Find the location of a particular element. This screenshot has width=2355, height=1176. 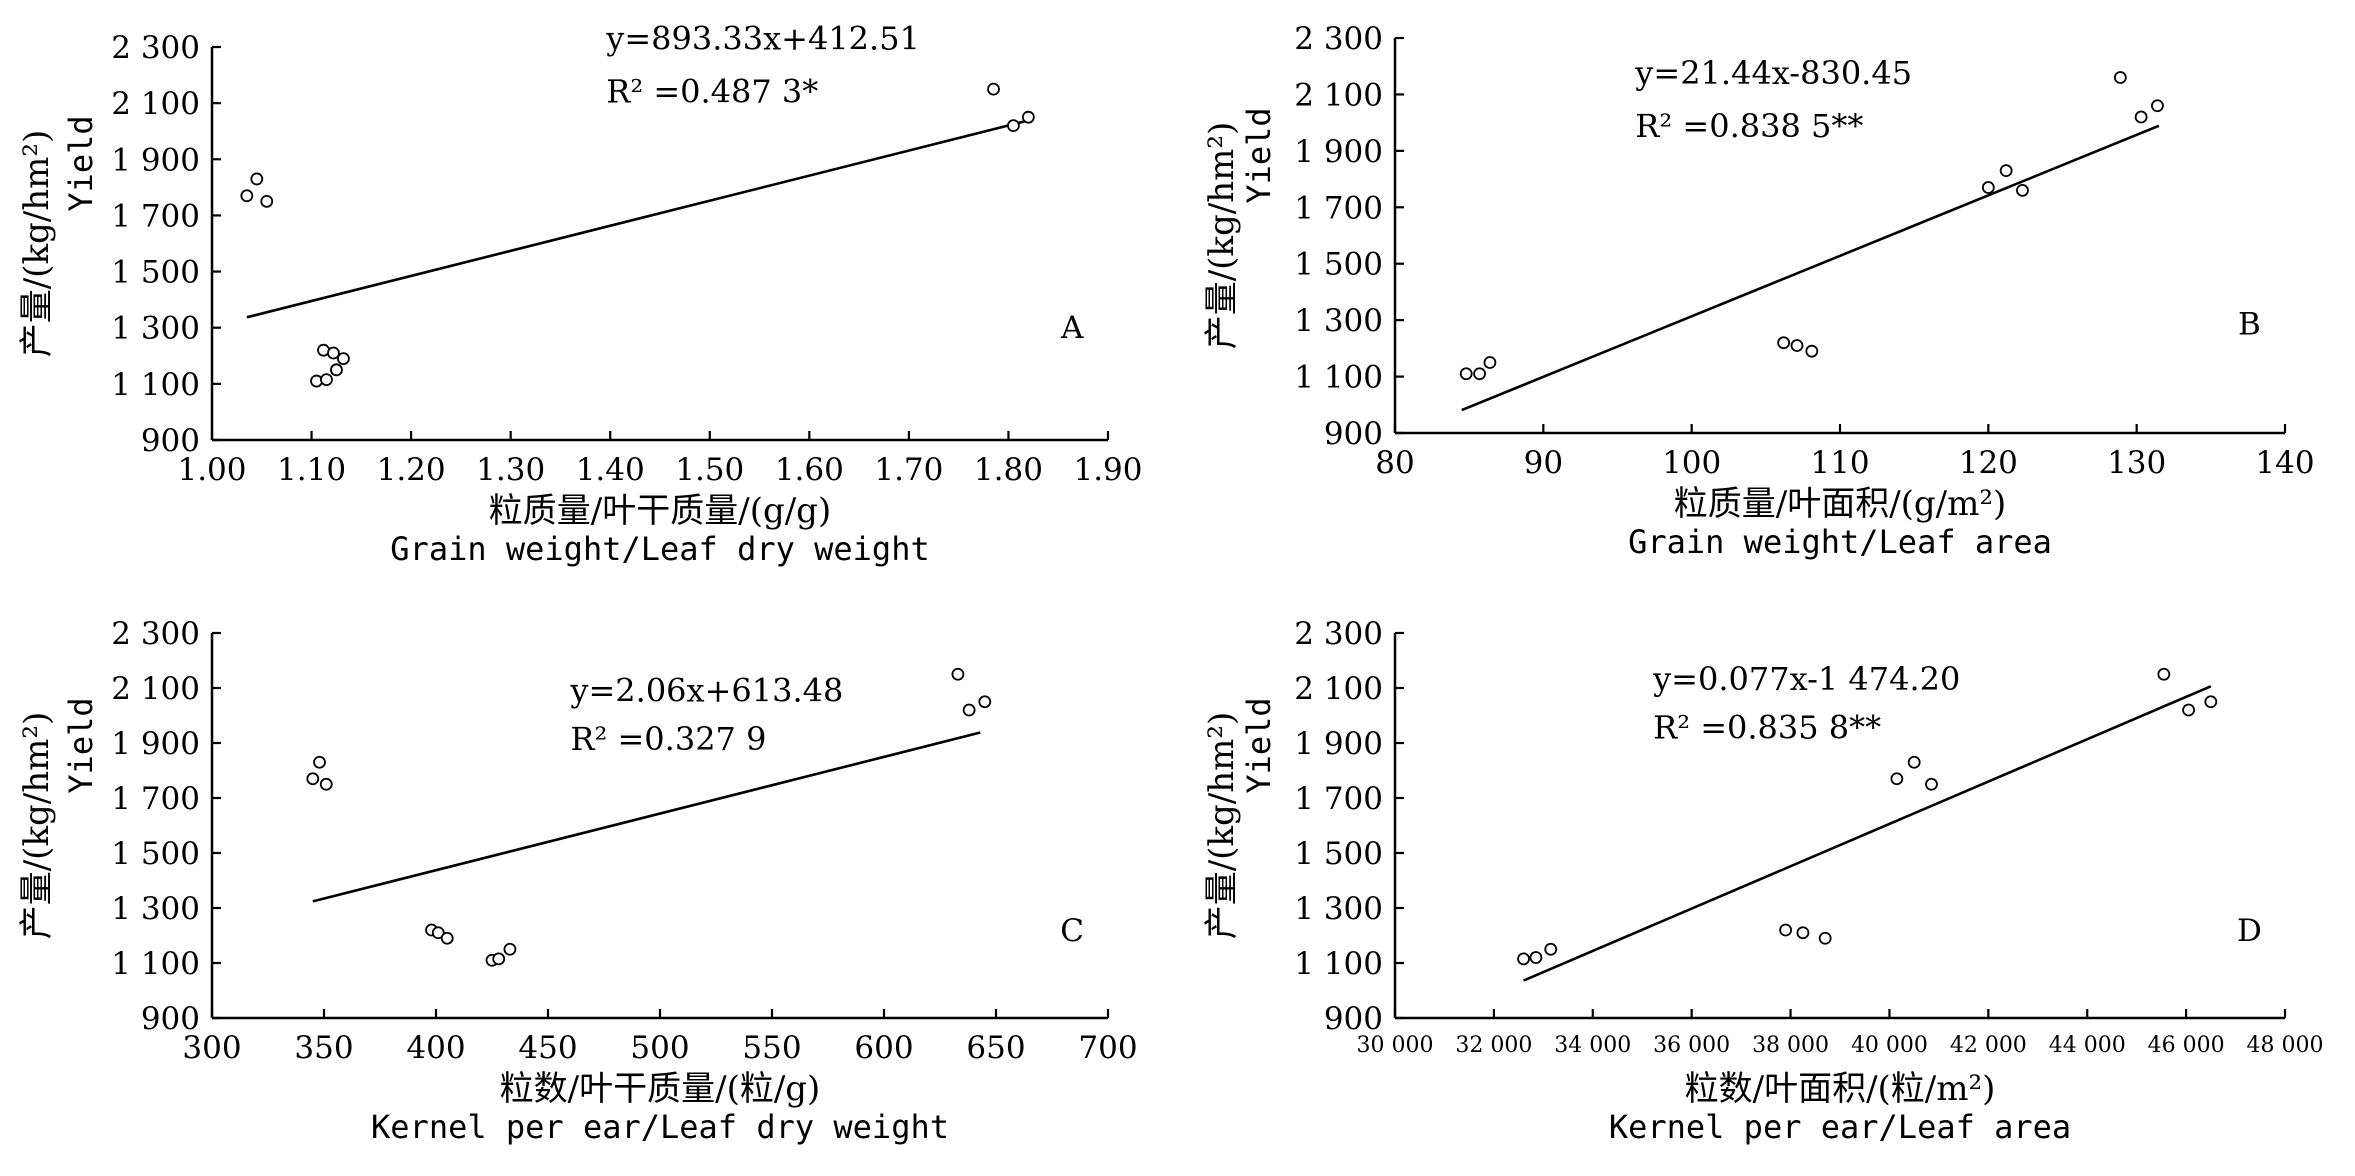

panel-a-x-tick-label: 1.40 is located at coordinates (610, 470).